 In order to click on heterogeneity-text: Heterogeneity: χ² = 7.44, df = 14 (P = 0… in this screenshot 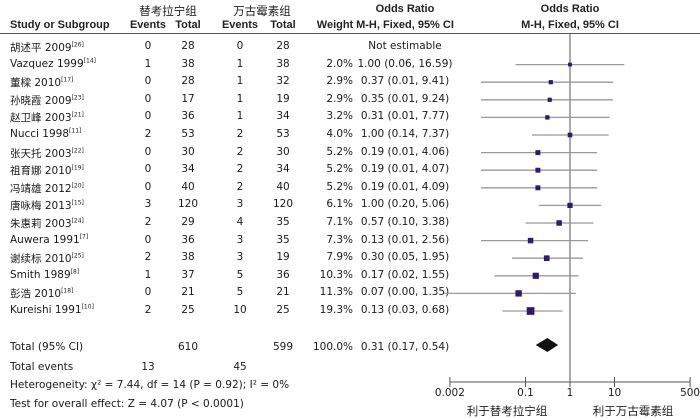, I will do `click(150, 385)`.